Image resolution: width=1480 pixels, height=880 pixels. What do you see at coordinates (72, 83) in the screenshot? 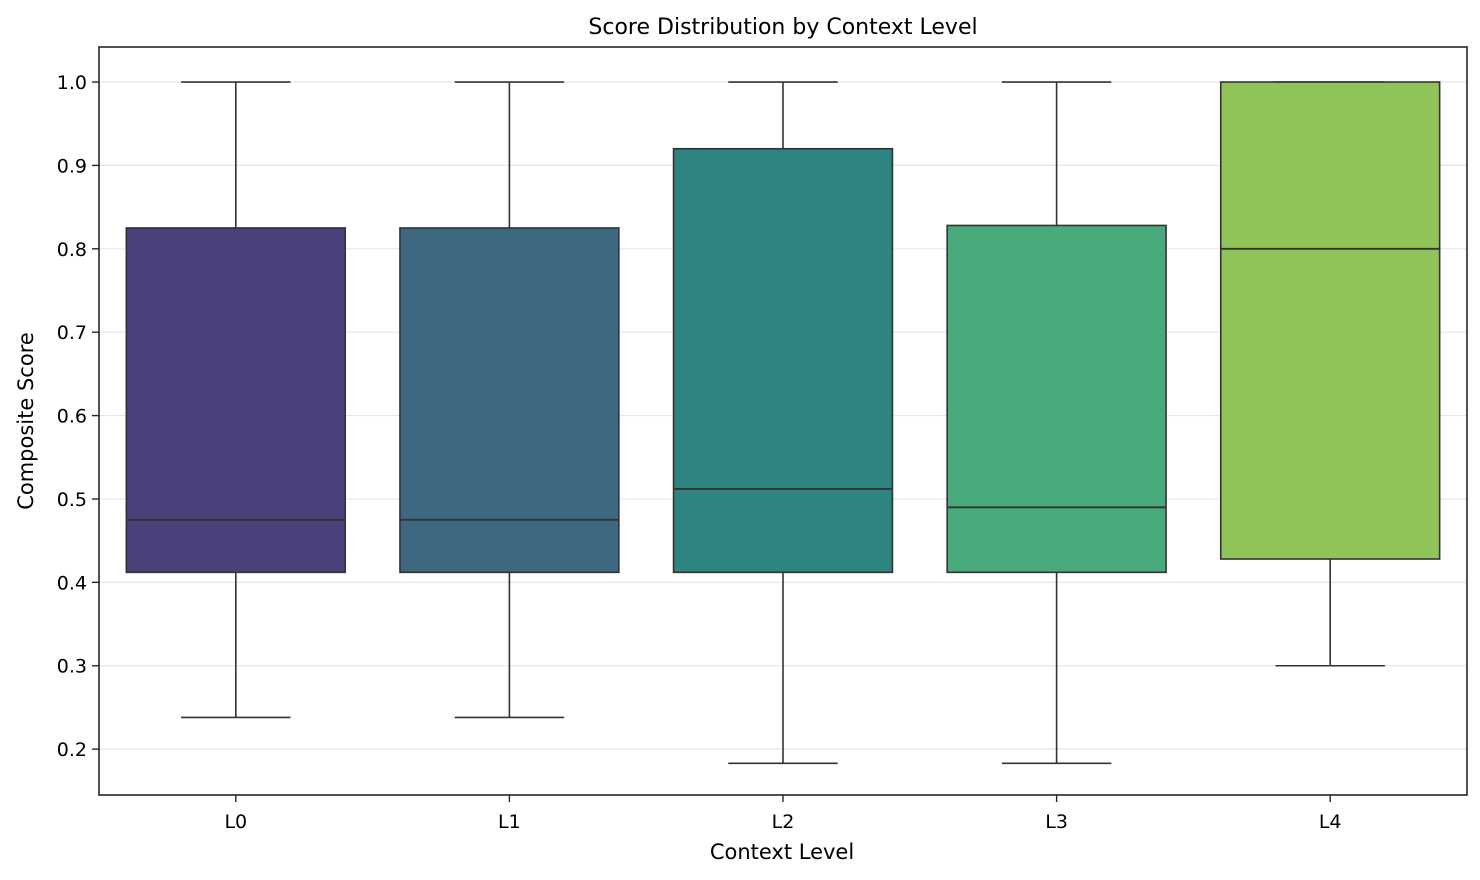
I see `y-tick-label: 1.0` at bounding box center [72, 83].